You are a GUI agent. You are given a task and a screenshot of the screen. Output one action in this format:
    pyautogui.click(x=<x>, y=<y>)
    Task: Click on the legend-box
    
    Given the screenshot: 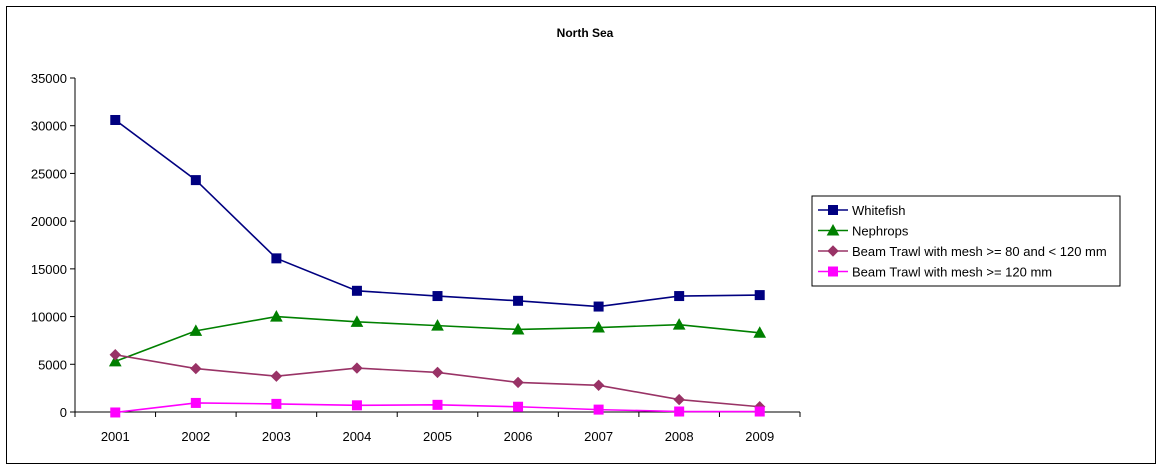 What is the action you would take?
    pyautogui.click(x=966, y=241)
    